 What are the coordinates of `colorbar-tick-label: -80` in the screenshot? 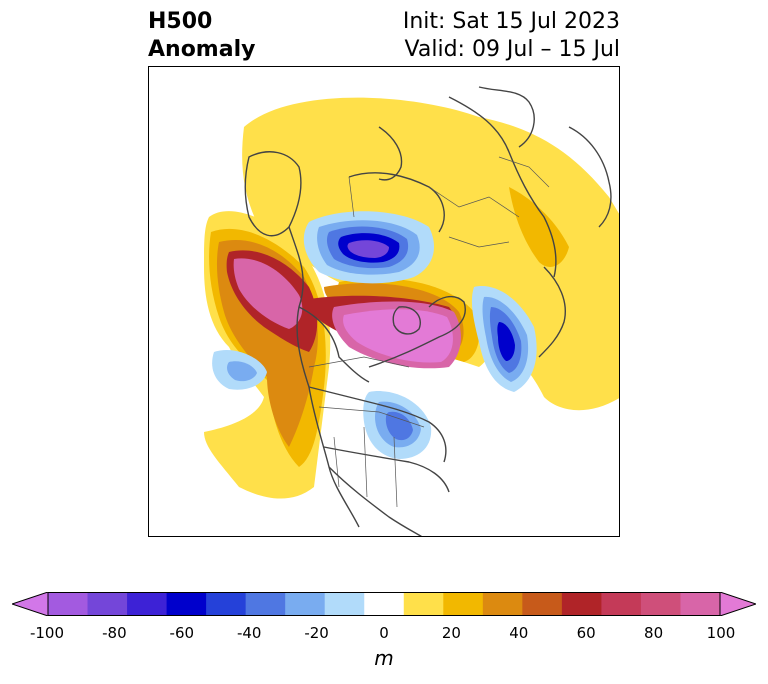 It's located at (114, 633).